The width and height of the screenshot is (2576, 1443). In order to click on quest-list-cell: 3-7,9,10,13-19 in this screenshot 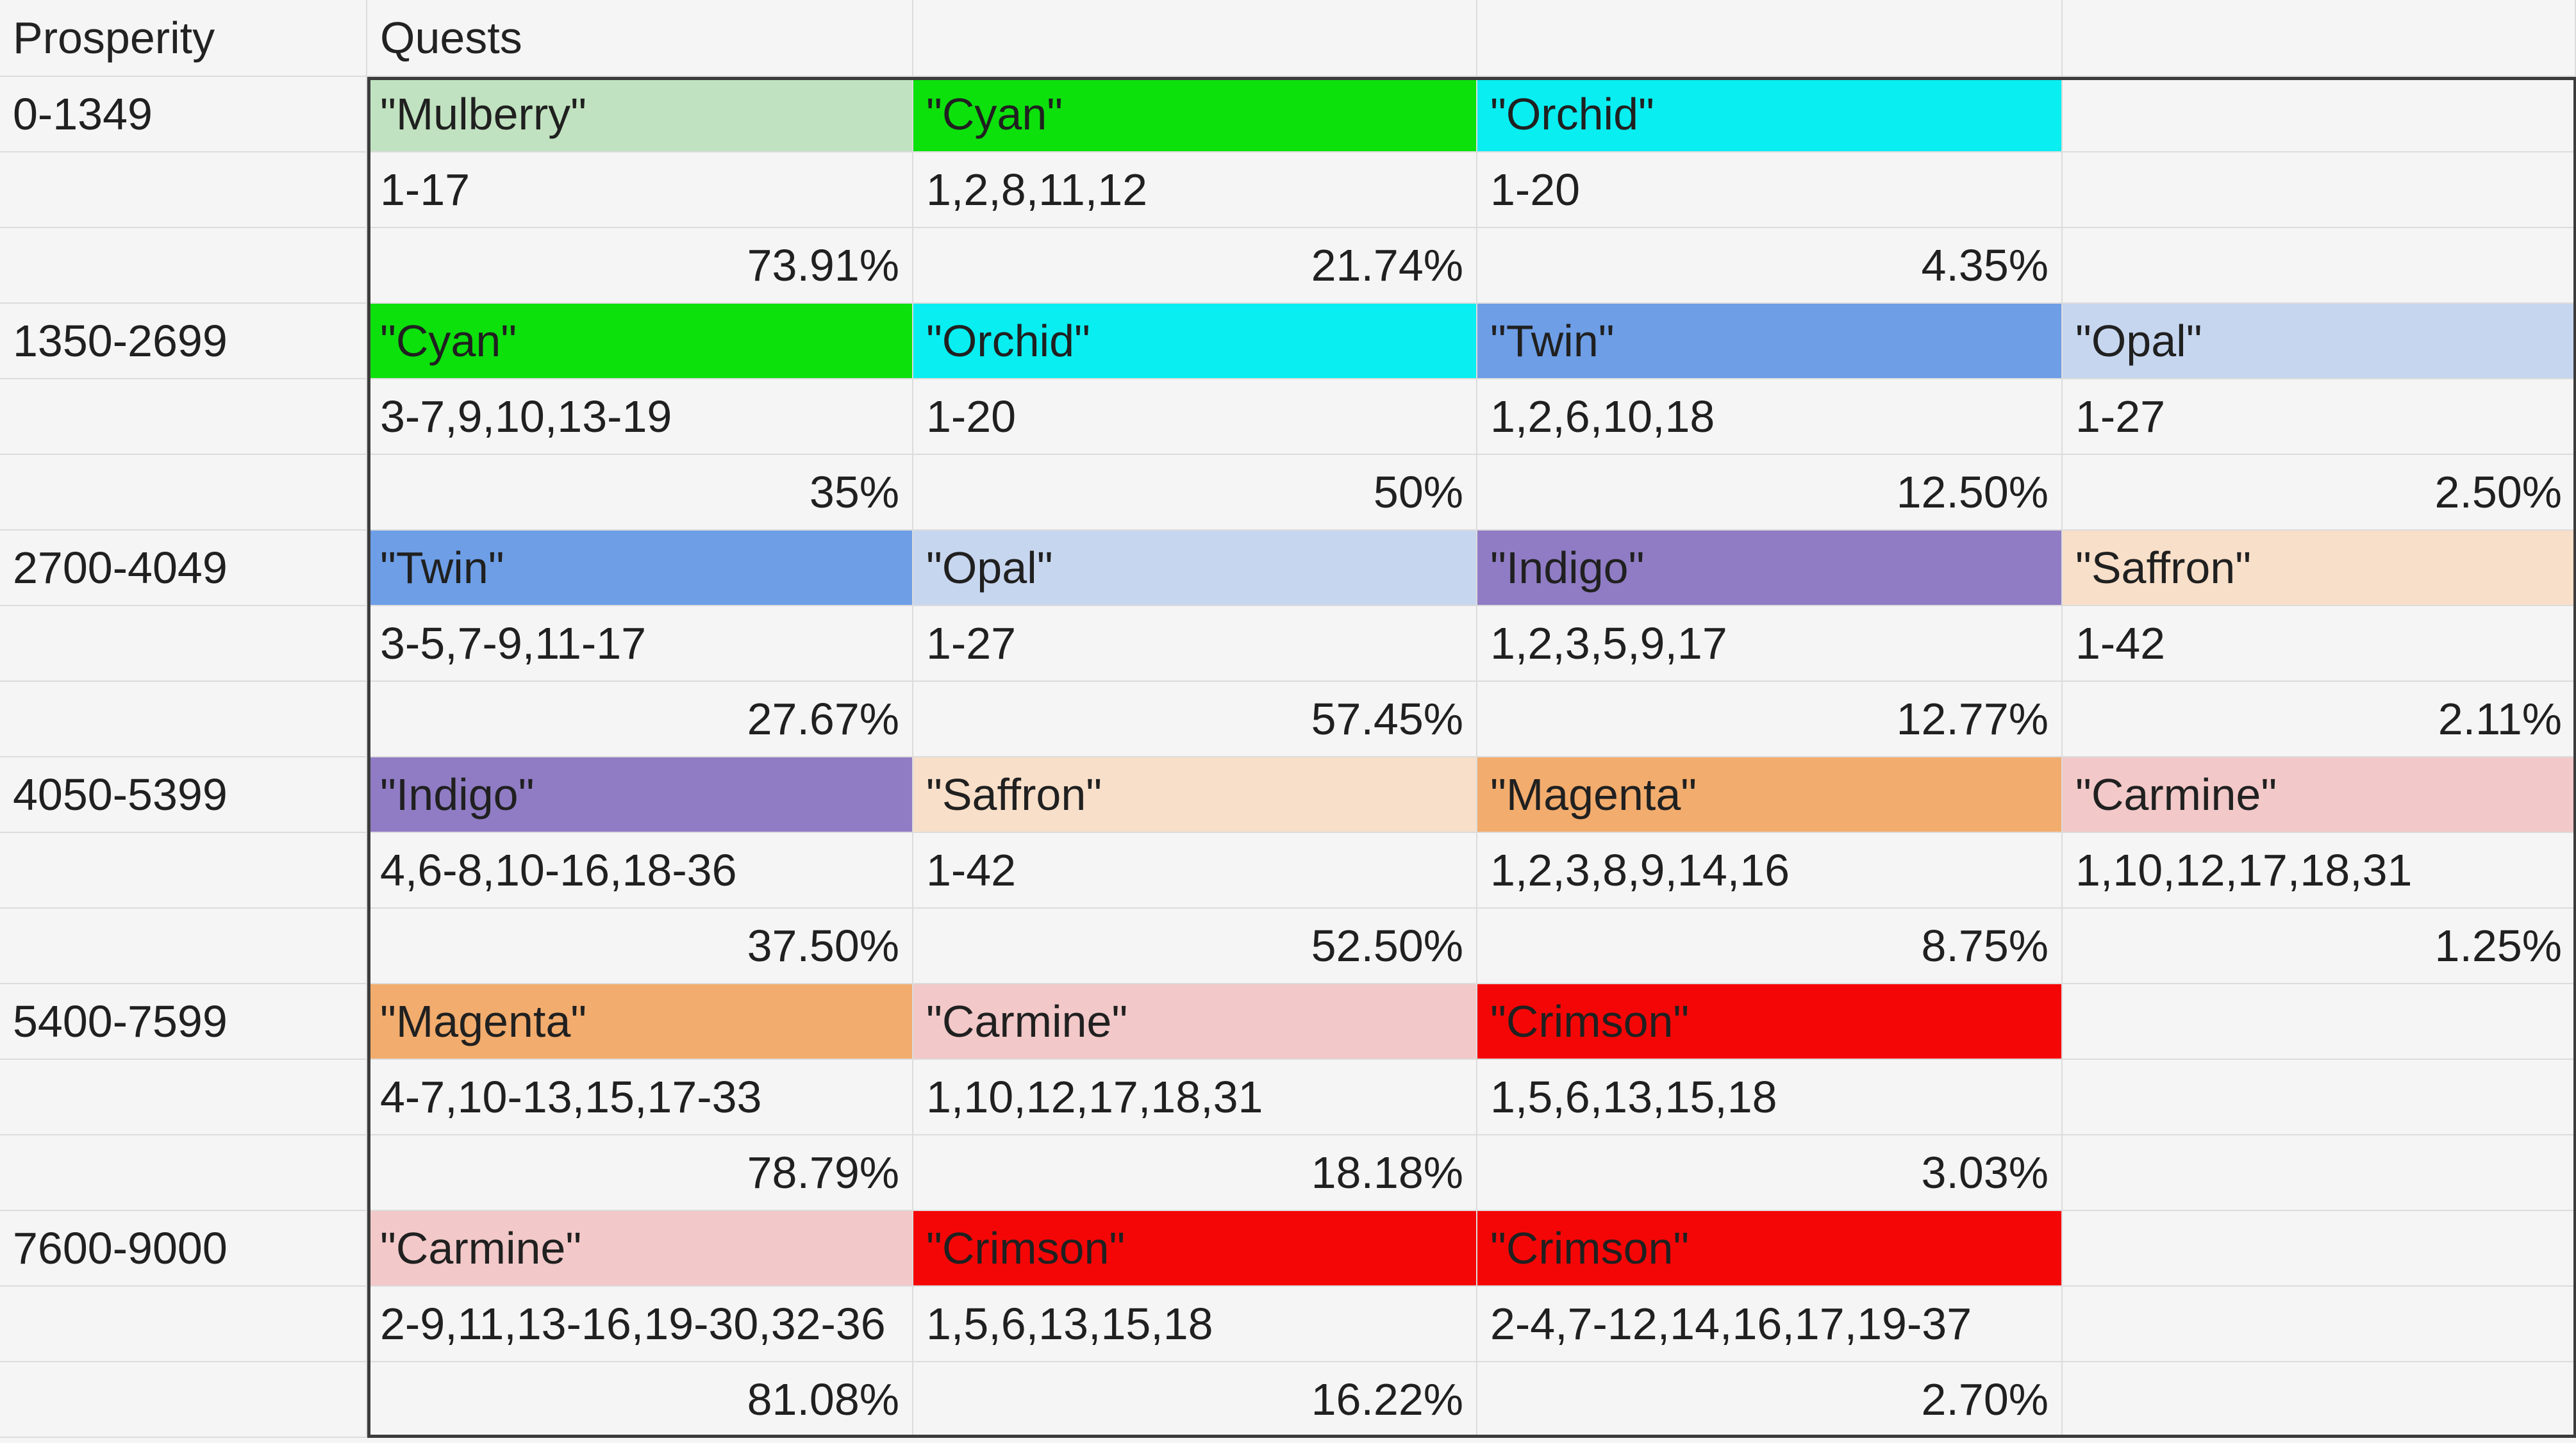, I will do `click(640, 417)`.